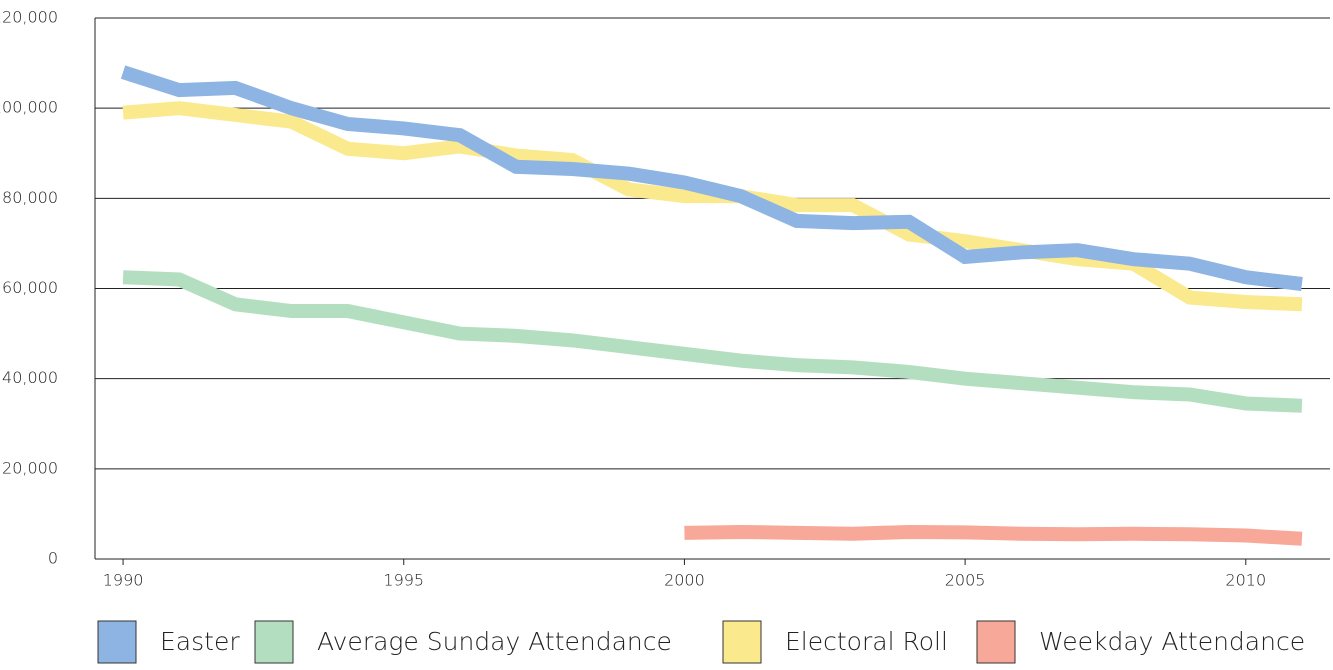 Image resolution: width=1333 pixels, height=670 pixels. What do you see at coordinates (965, 580) in the screenshot?
I see `x-tick-label: 2005` at bounding box center [965, 580].